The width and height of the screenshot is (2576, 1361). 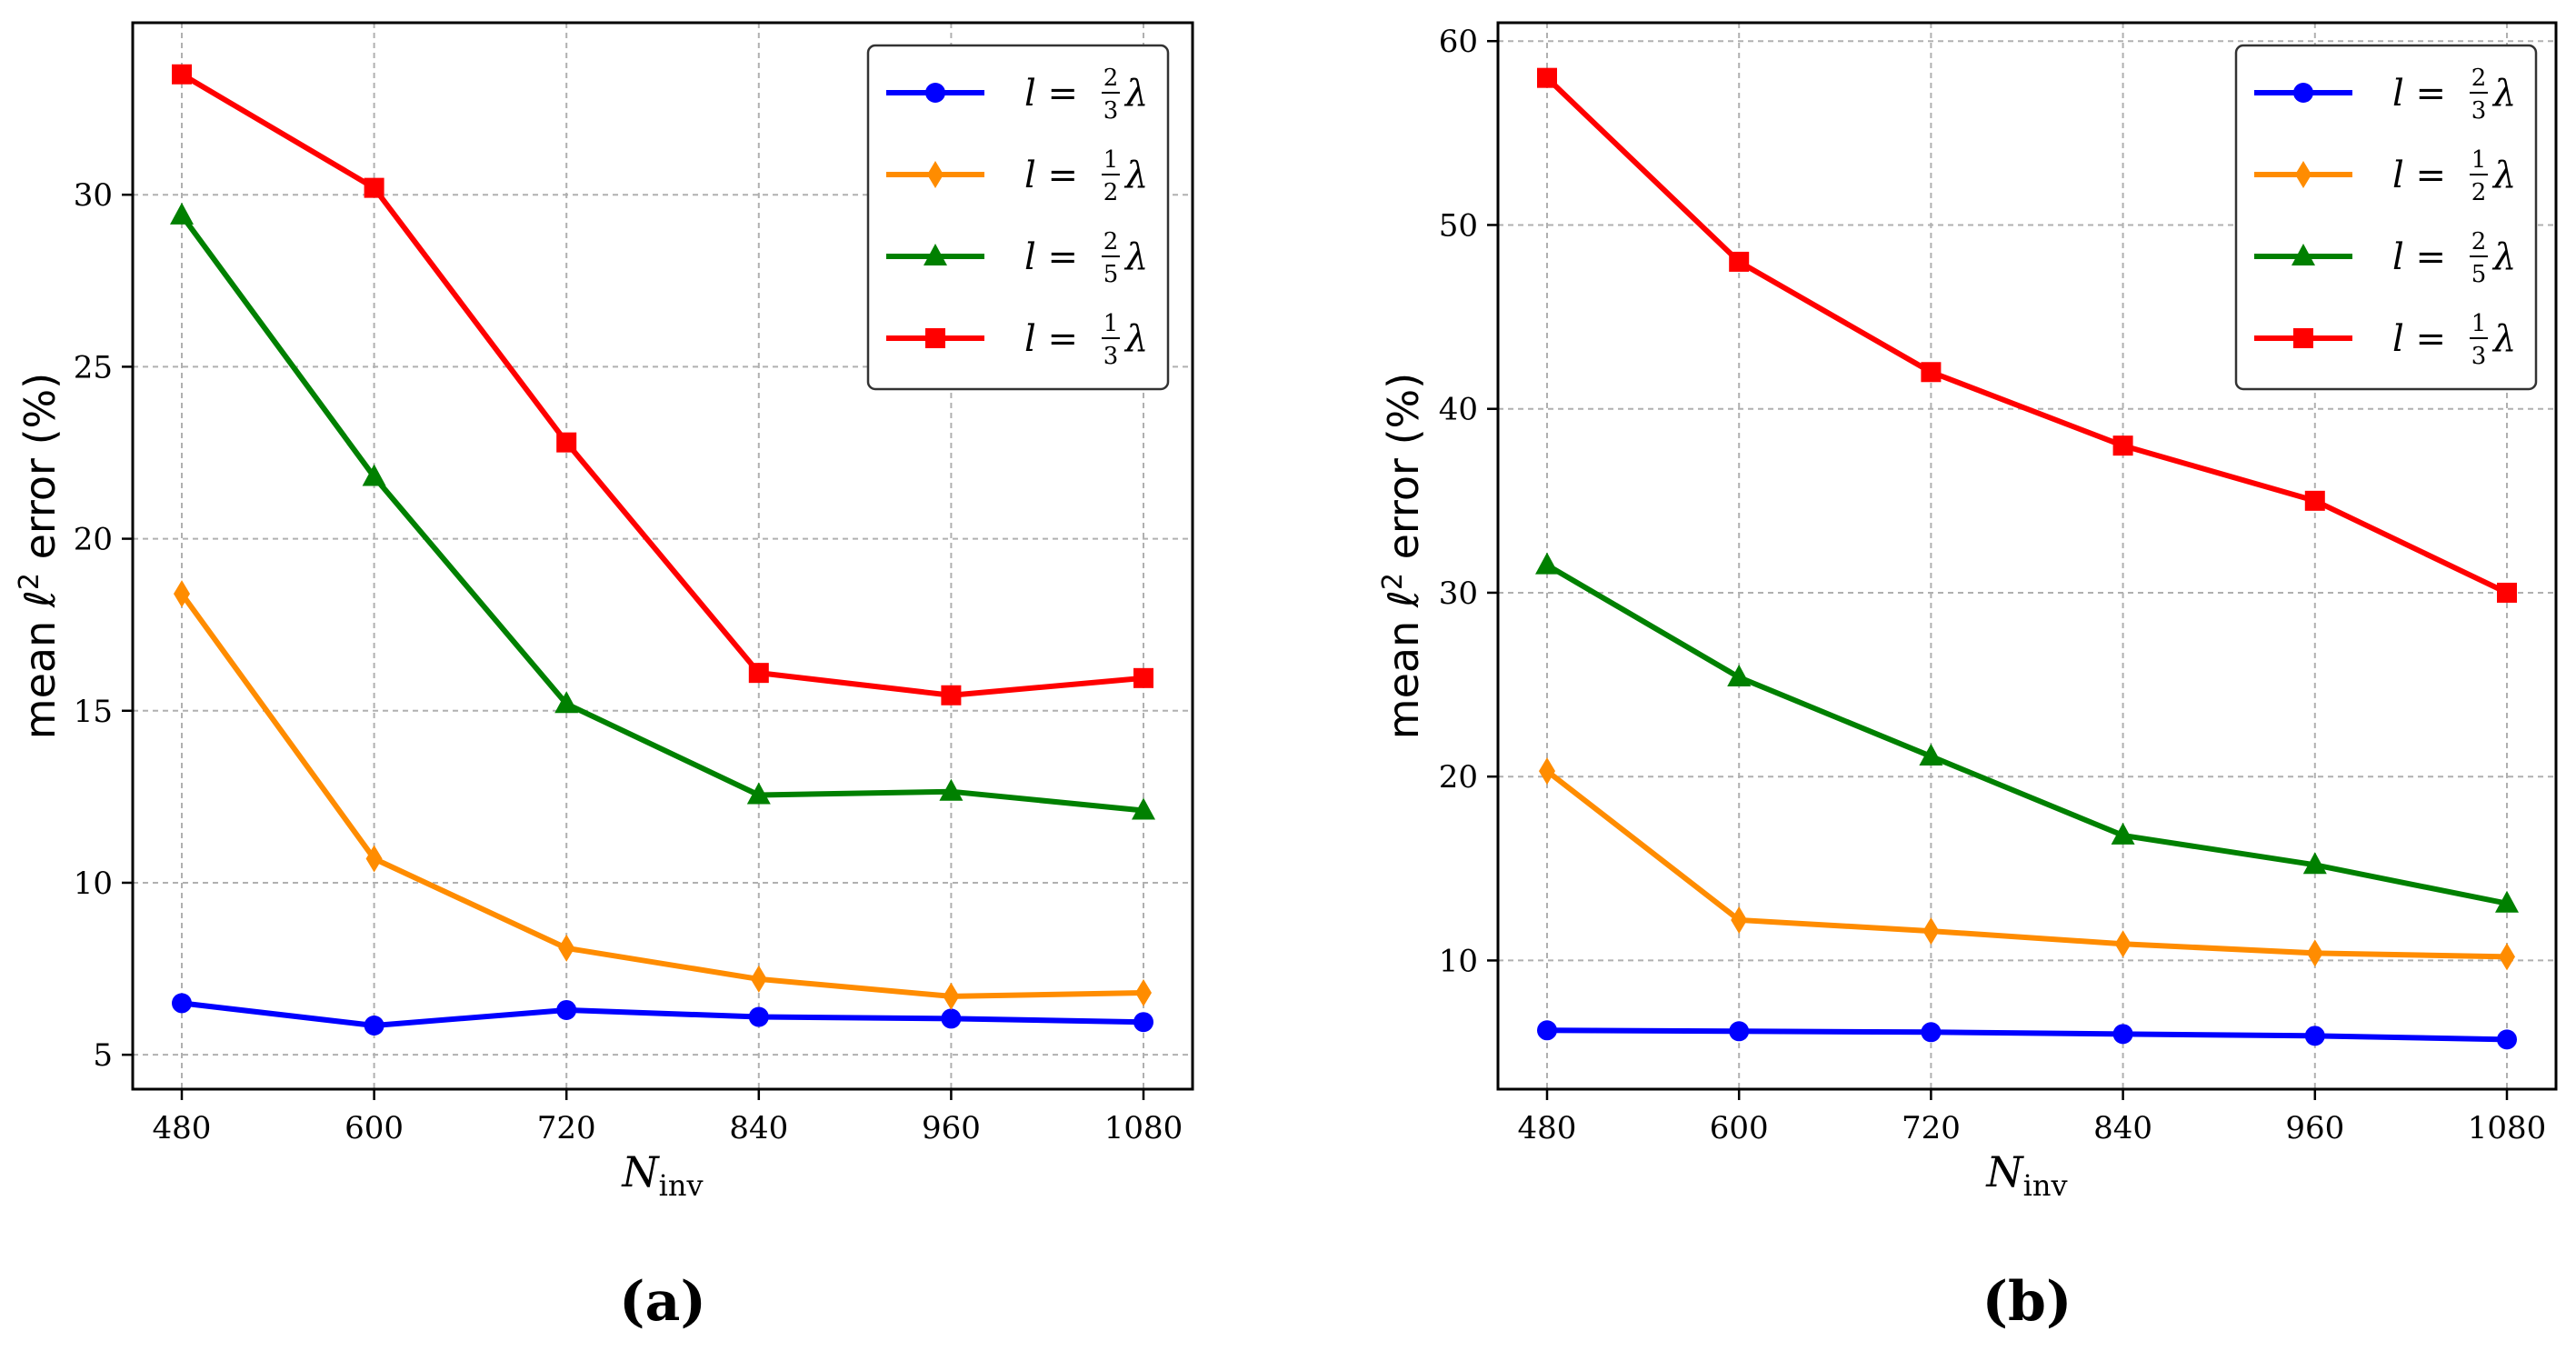 I want to click on x-tick-label: 1080, so click(x=1143, y=1128).